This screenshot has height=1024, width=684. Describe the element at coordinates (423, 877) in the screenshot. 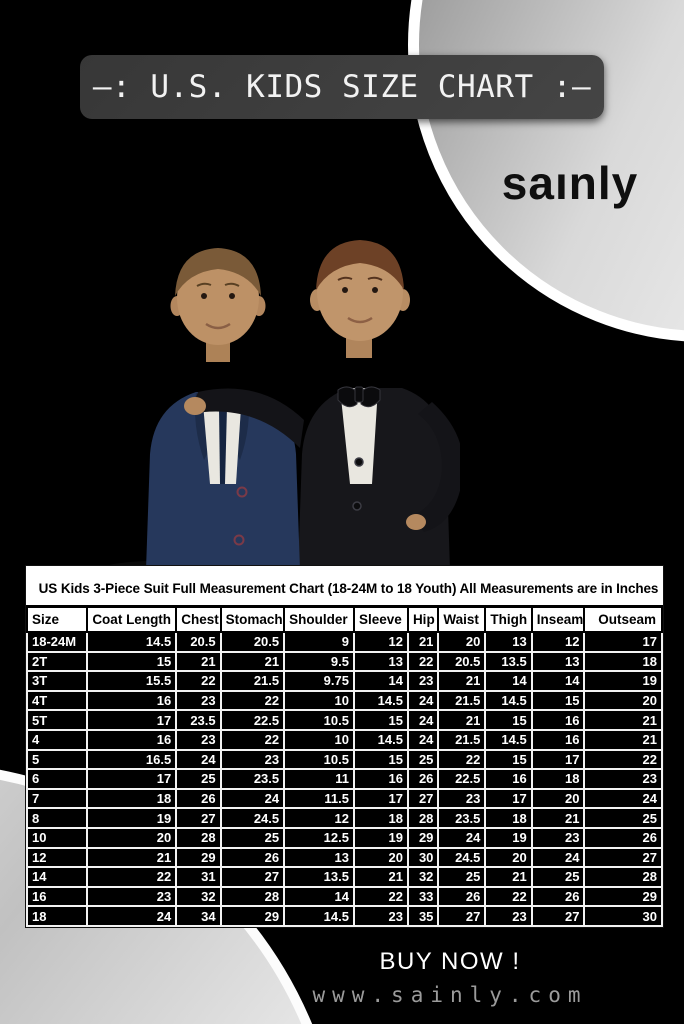

I see `measurement-cell: 32` at that location.